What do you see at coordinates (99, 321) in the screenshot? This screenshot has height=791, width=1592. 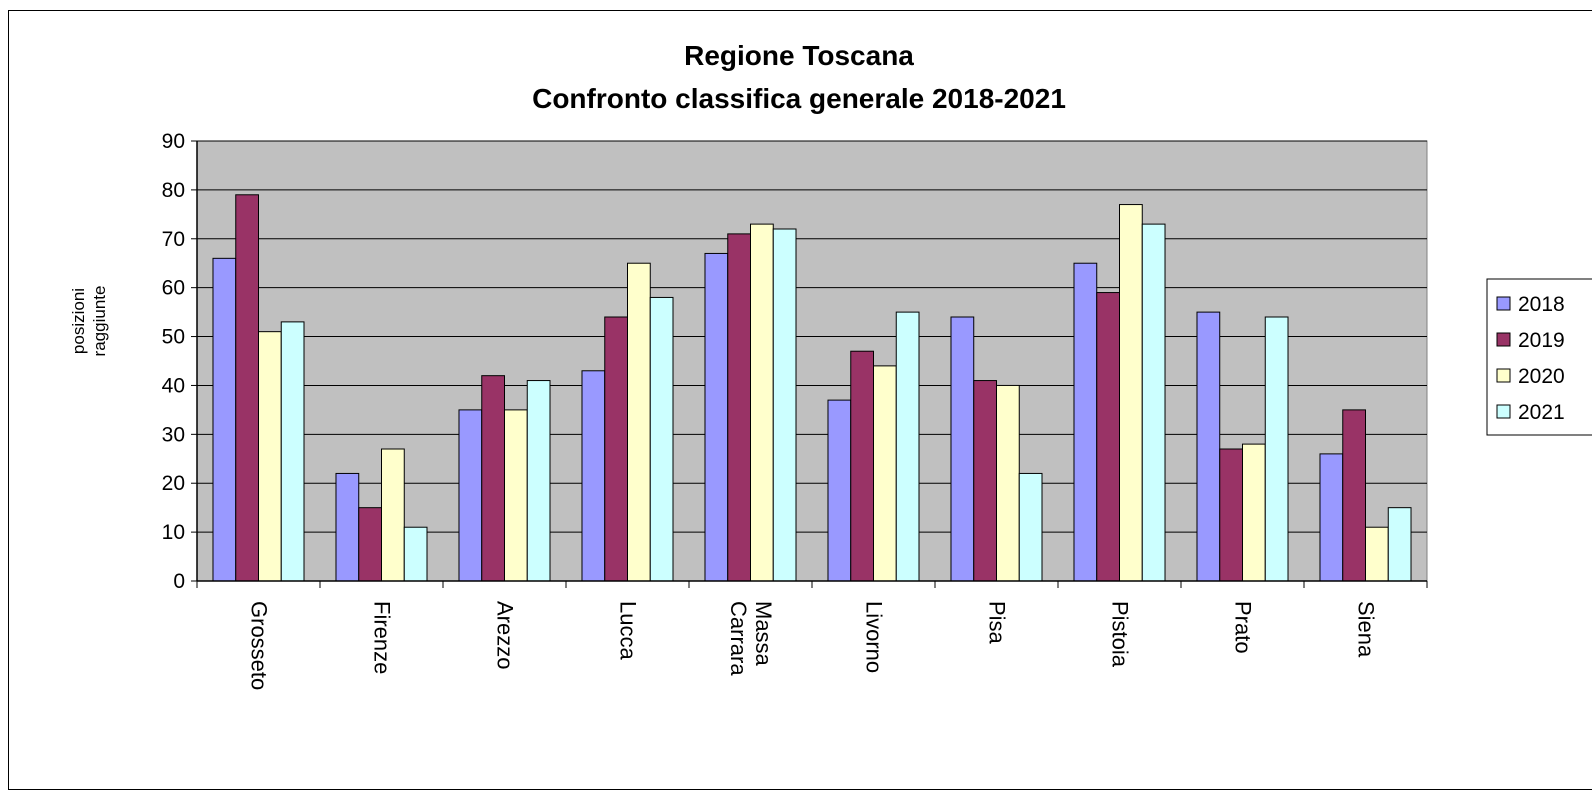 I see `y-axis-label-line-2: raggiunte` at bounding box center [99, 321].